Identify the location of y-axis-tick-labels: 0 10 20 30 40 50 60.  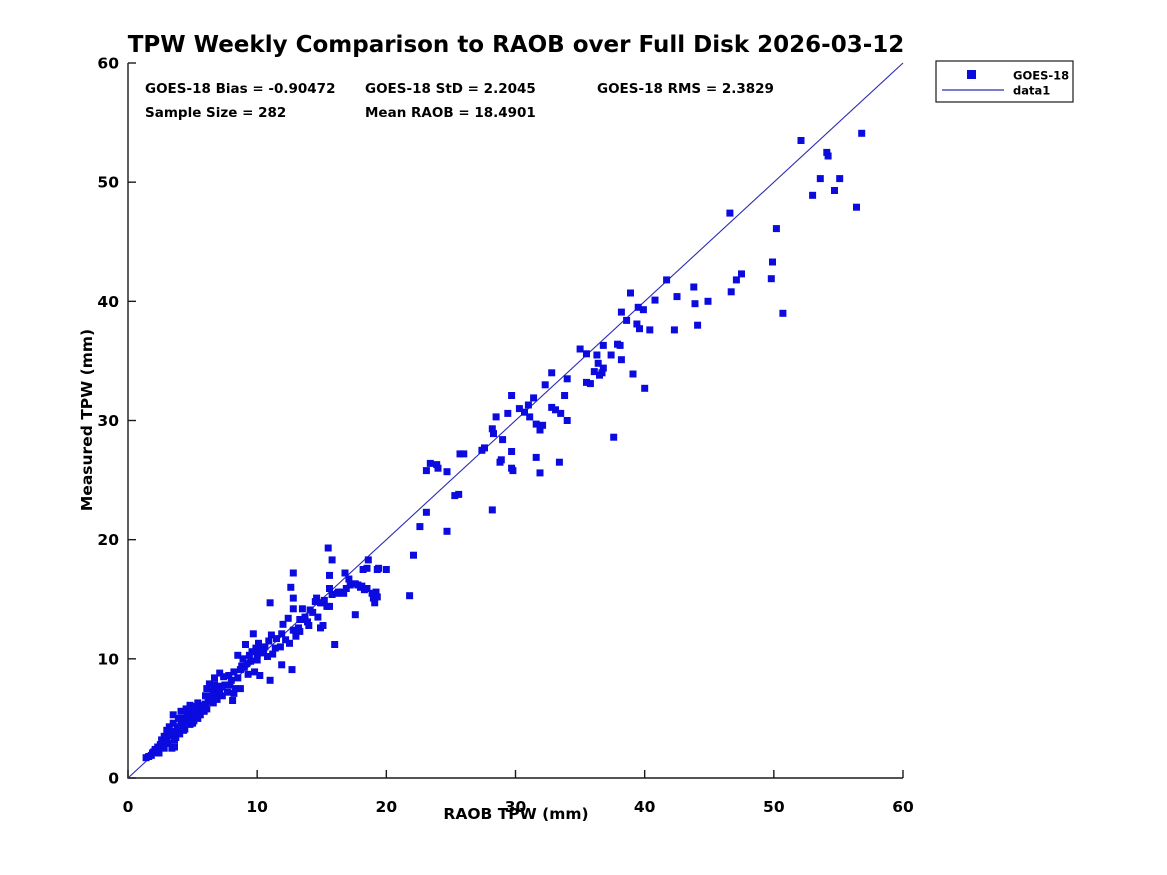
(108, 421).